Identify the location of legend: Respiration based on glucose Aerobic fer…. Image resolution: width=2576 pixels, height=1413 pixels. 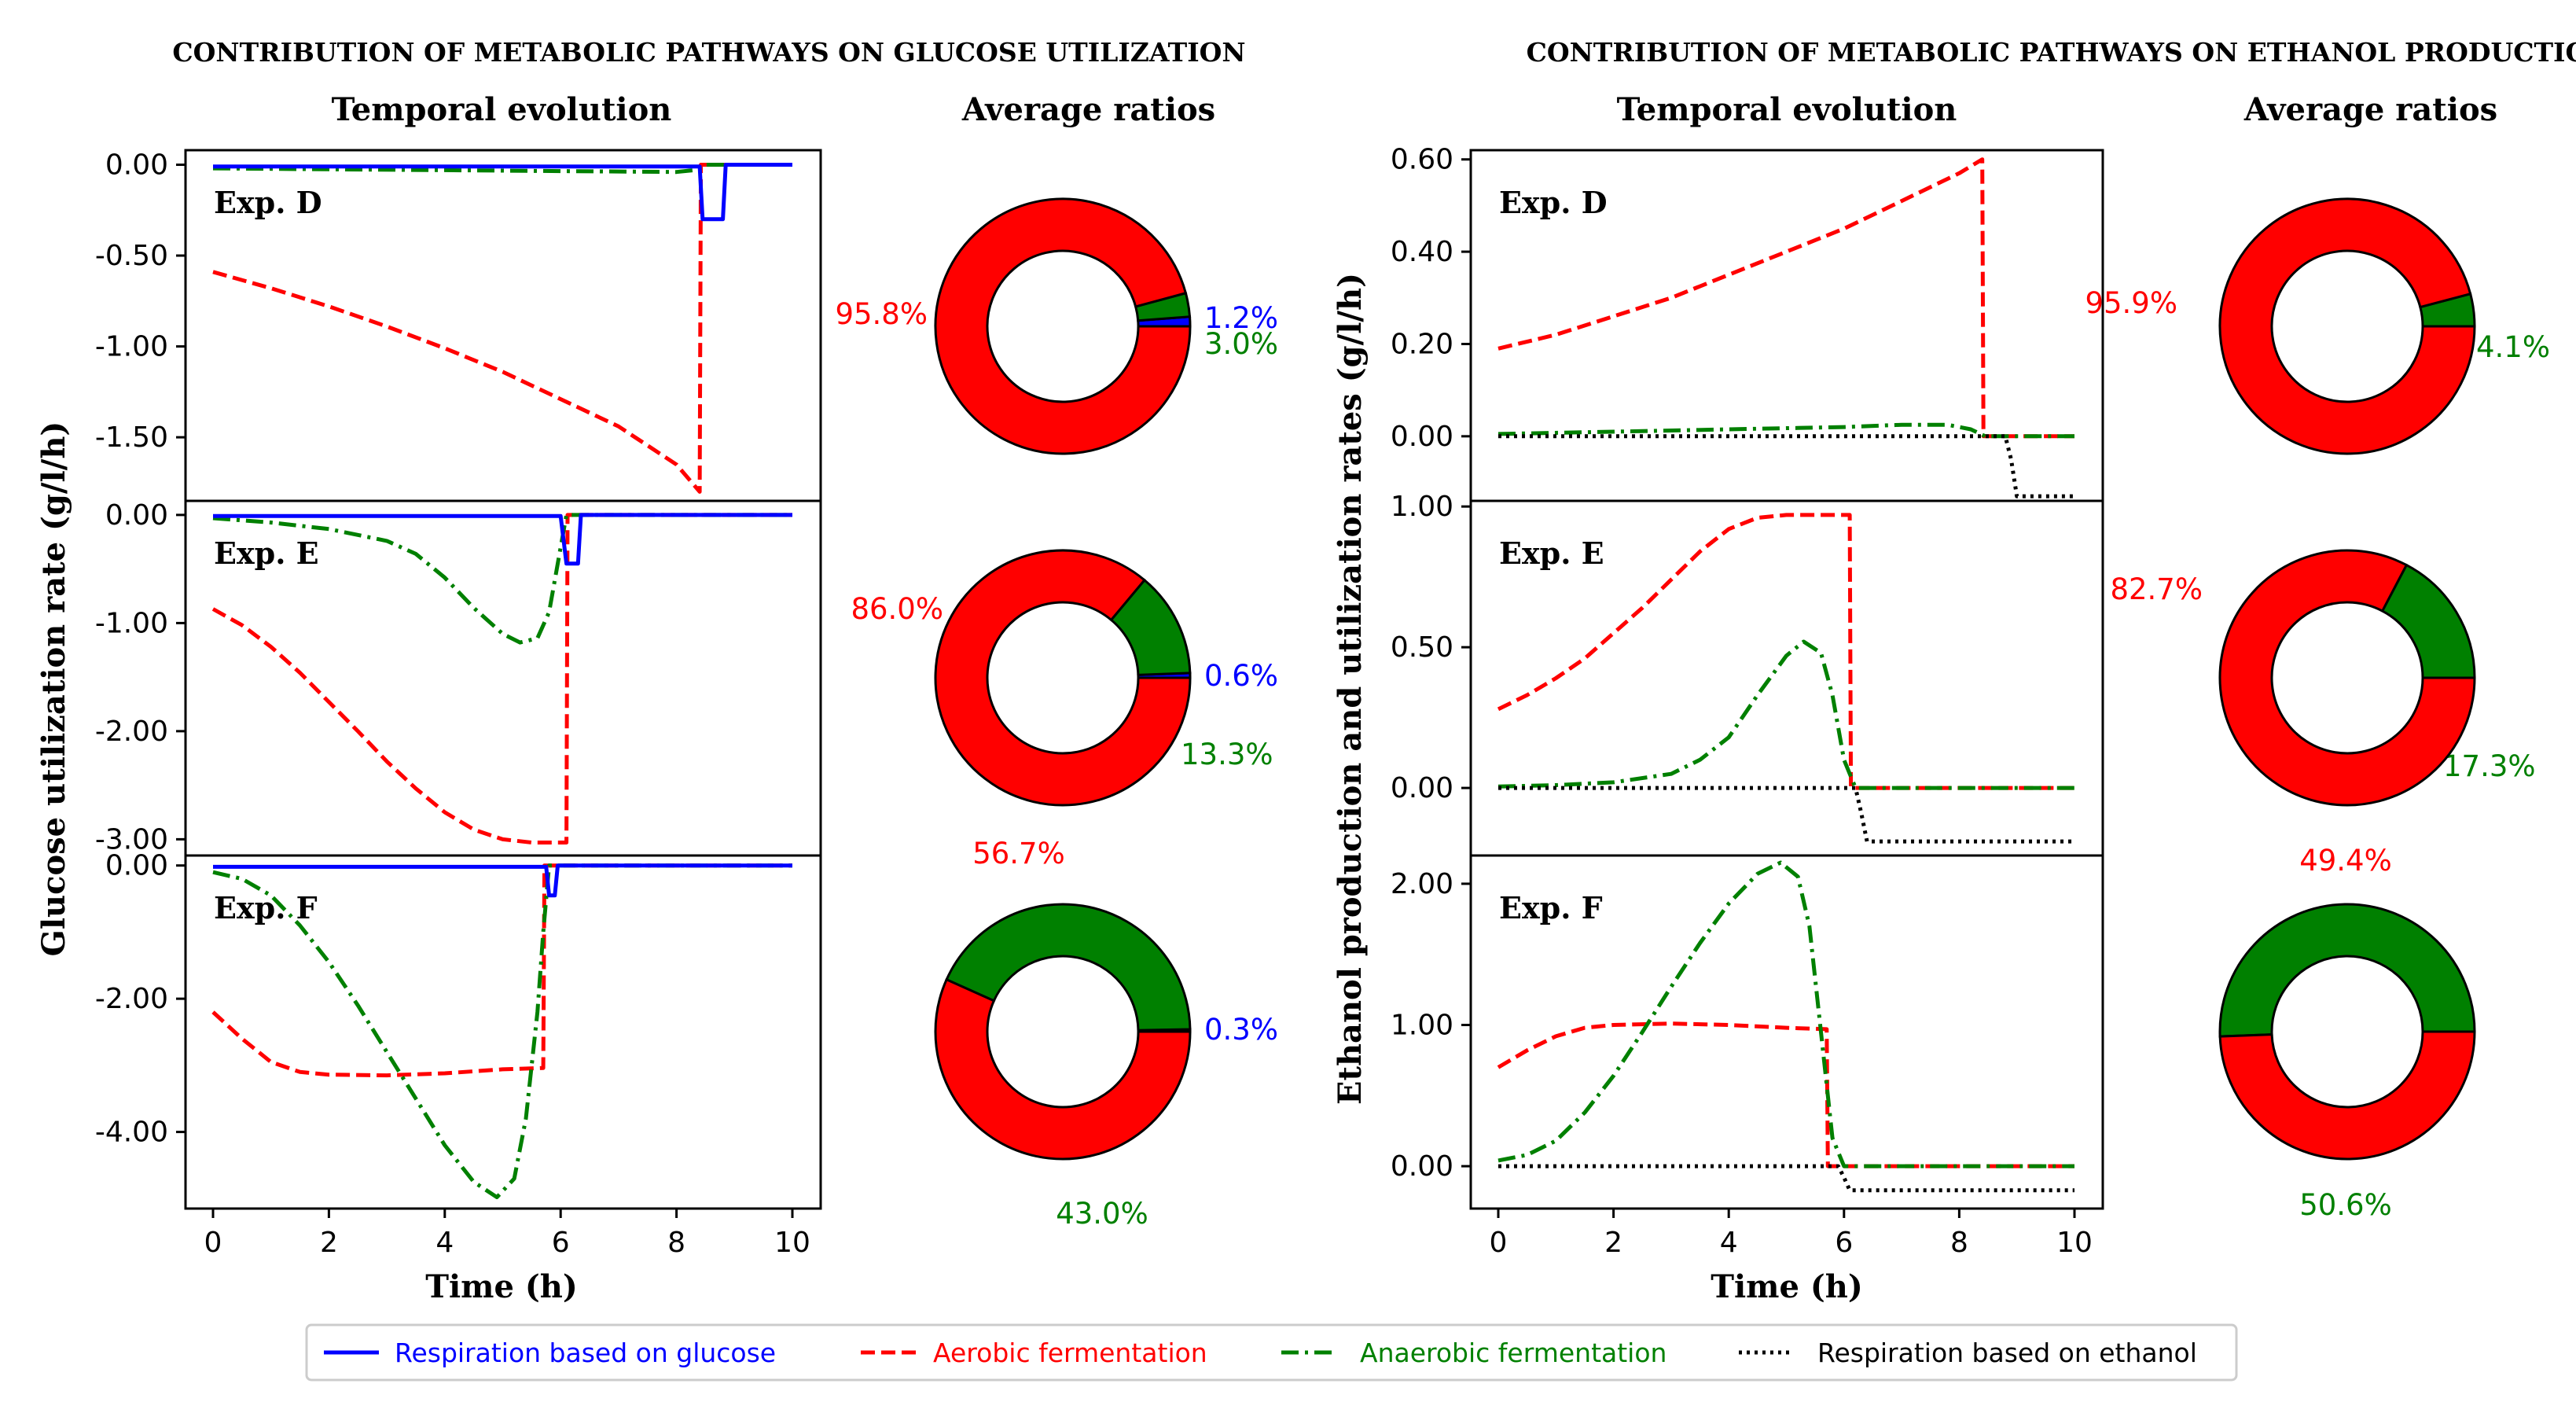
(1271, 1352).